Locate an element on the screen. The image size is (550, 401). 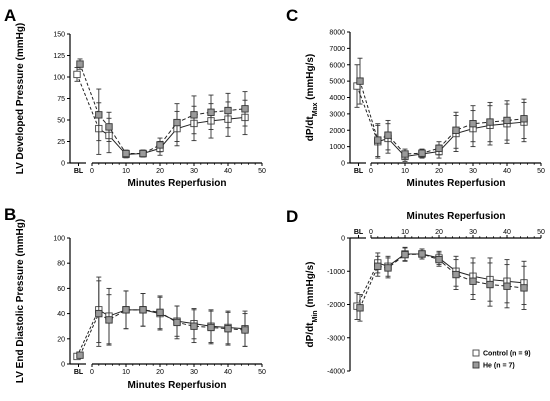
y-tick-label: 3000 is located at coordinates (337, 114).